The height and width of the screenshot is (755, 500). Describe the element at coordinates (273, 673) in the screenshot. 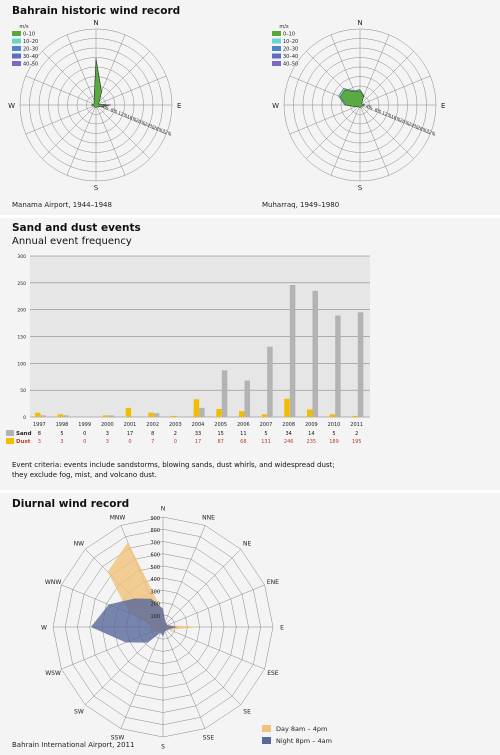

I see `diurnal-dir-label: ESE` at that location.